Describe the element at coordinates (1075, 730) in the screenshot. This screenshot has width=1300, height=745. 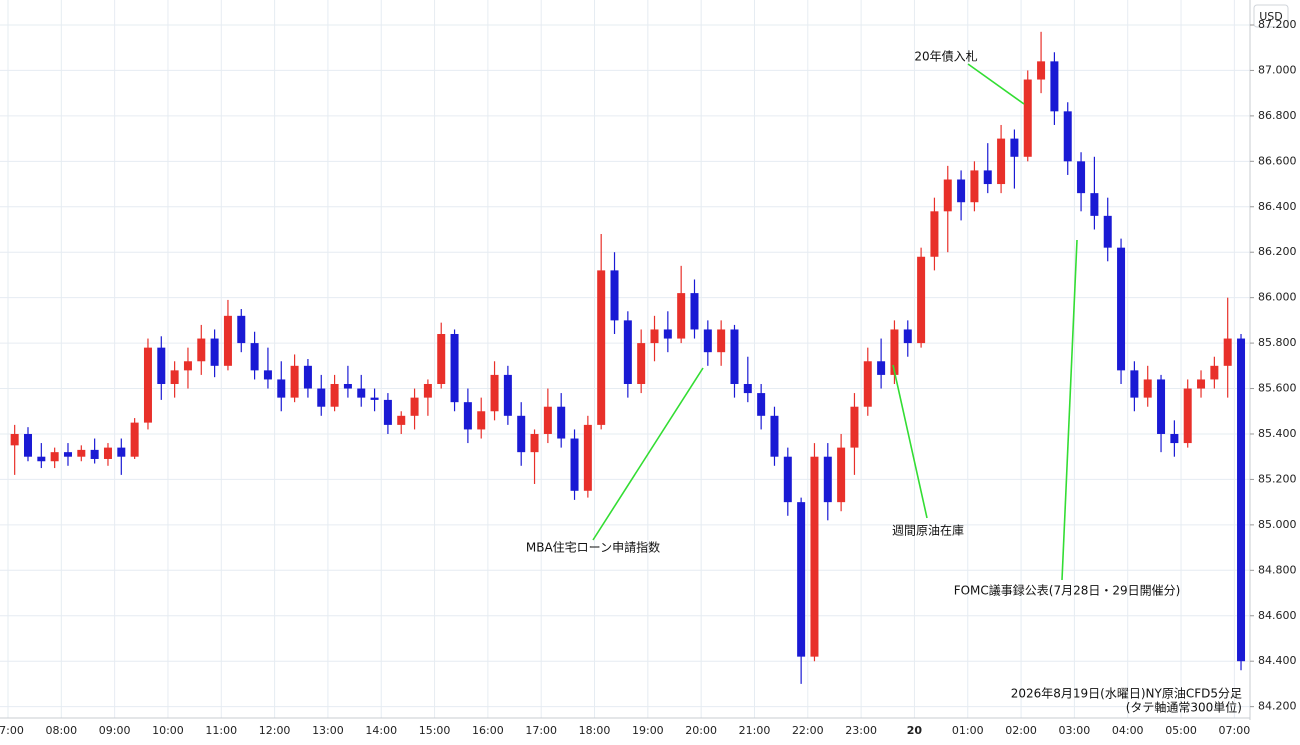
I see `x-tick-label: 03:00` at that location.